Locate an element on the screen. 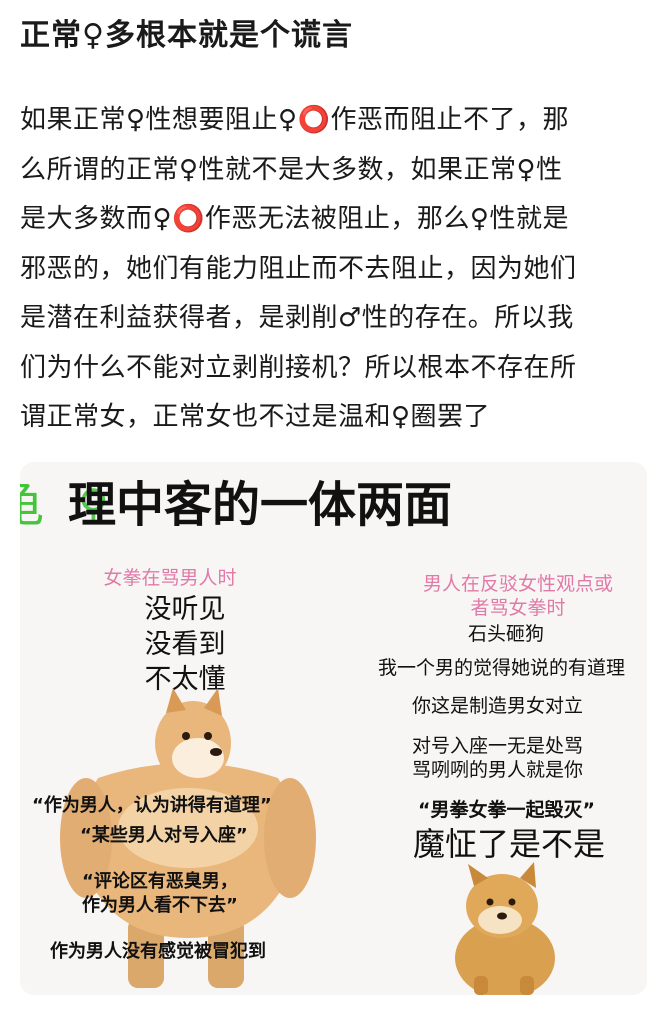 The image size is (667, 1024). left-big-text: 没听见 没看到 不太懂 is located at coordinates (185, 644).